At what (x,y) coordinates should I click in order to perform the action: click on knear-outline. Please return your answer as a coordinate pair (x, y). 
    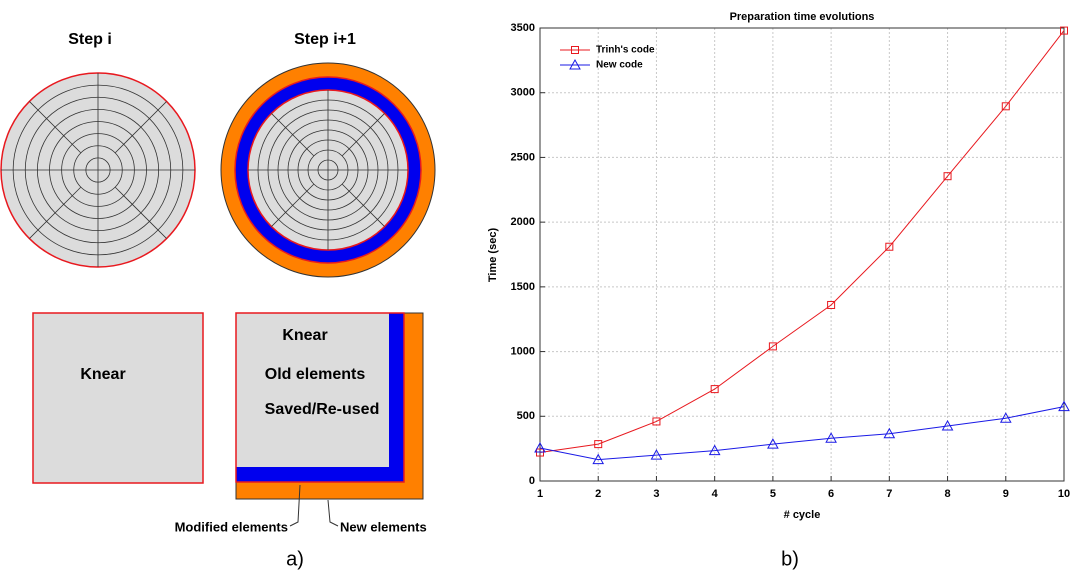
    Looking at the image, I should click on (320, 397).